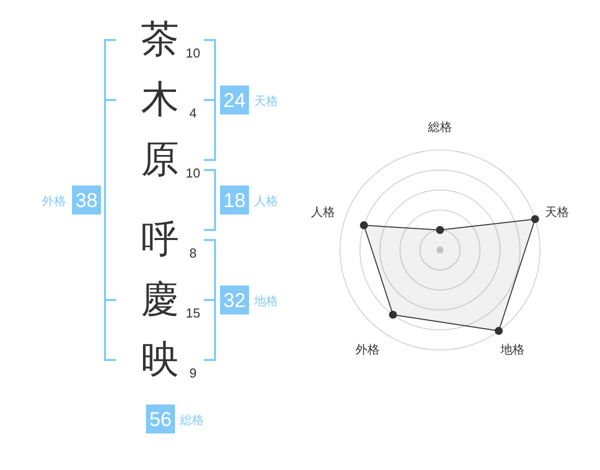 This screenshot has height=470, width=600. Describe the element at coordinates (160, 420) in the screenshot. I see `data-label: 56` at that location.